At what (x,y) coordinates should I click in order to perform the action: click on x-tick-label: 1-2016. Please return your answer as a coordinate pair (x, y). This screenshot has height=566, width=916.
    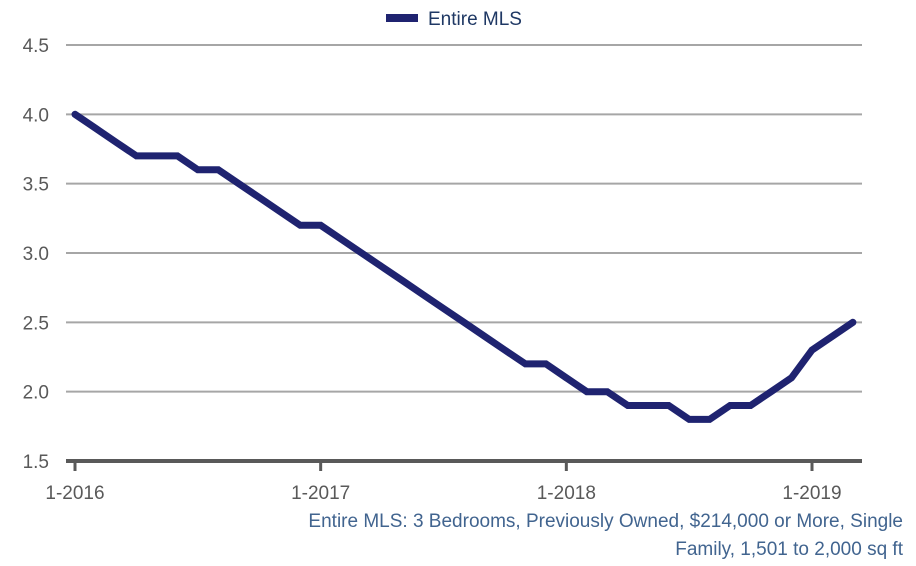
    Looking at the image, I should click on (74, 493).